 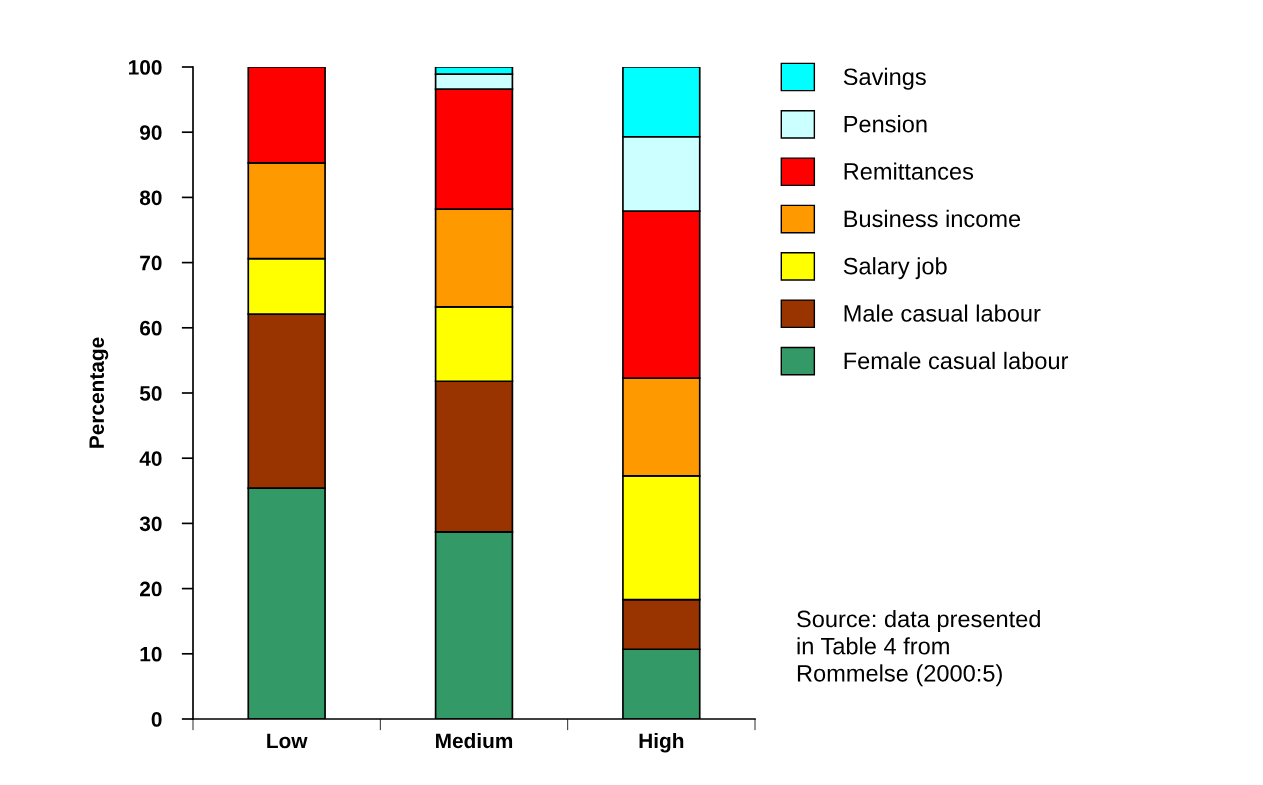 What do you see at coordinates (151, 328) in the screenshot?
I see `y-tick-label: 60` at bounding box center [151, 328].